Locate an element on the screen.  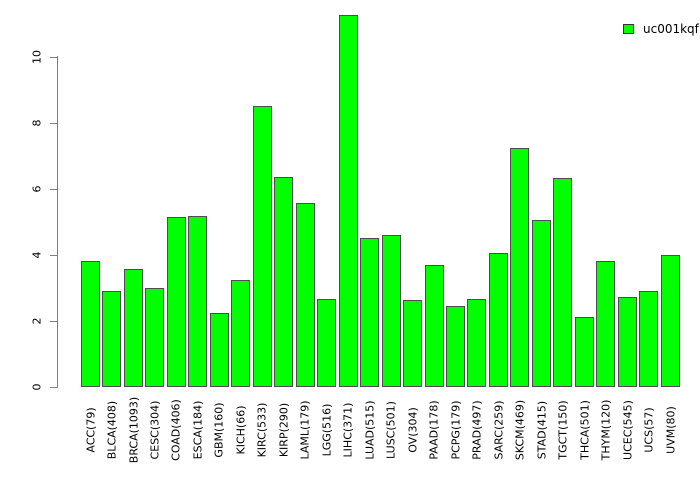
legend-label: uc001kqf is located at coordinates (671, 29).